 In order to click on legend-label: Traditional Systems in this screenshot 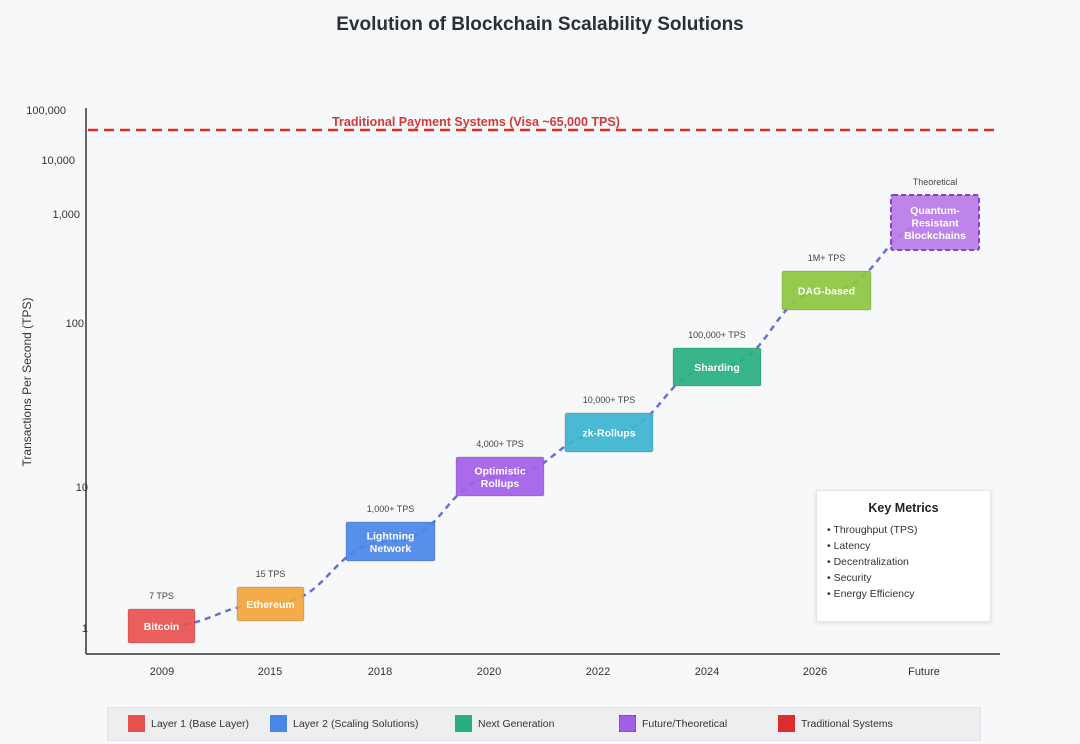, I will do `click(847, 724)`.